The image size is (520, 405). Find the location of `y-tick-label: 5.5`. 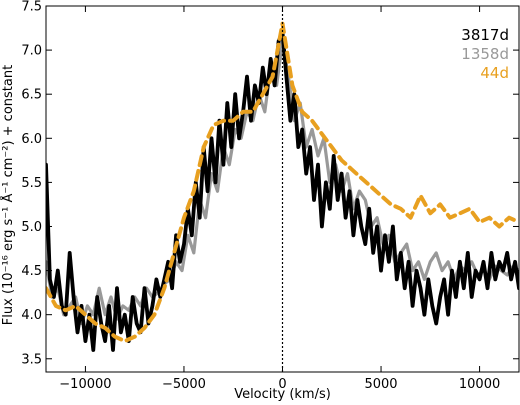

y-tick-label: 5.5 is located at coordinates (31, 183).